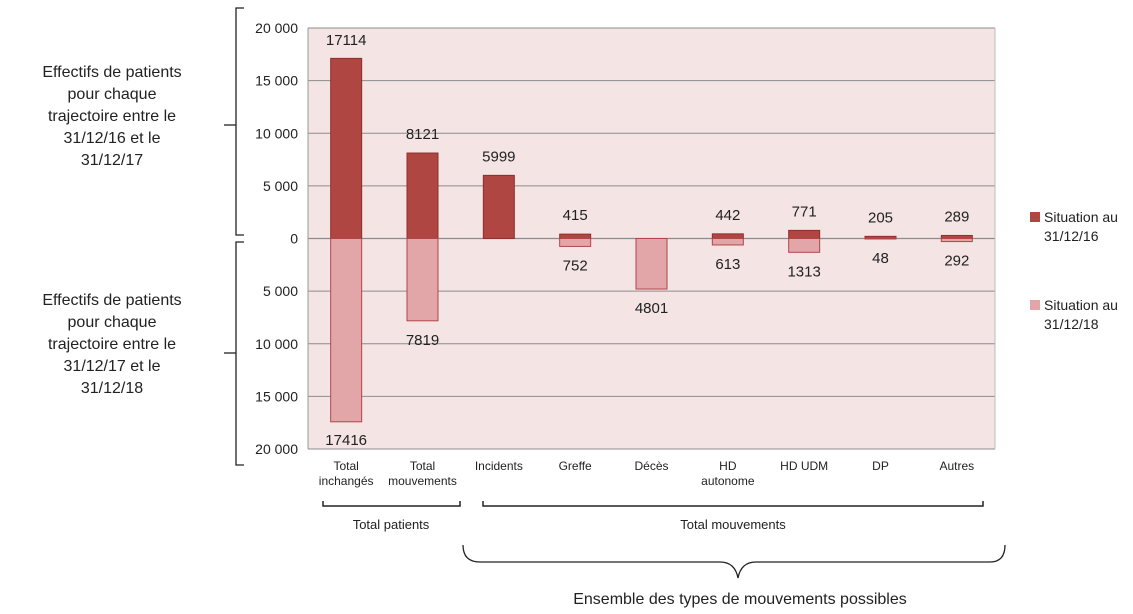 The width and height of the screenshot is (1133, 614). Describe the element at coordinates (575, 215) in the screenshot. I see `data-label-2016: 415` at that location.